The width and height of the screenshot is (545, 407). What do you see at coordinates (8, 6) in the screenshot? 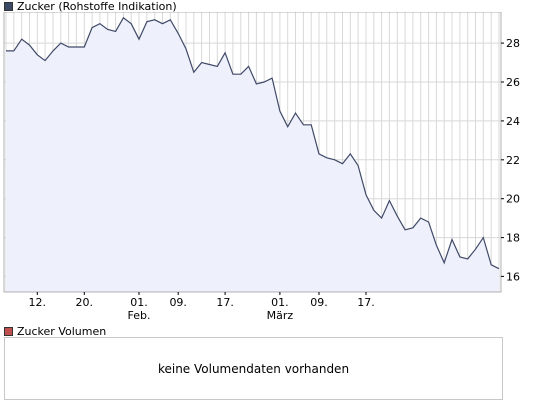
I see `legend-price-swatch` at bounding box center [8, 6].